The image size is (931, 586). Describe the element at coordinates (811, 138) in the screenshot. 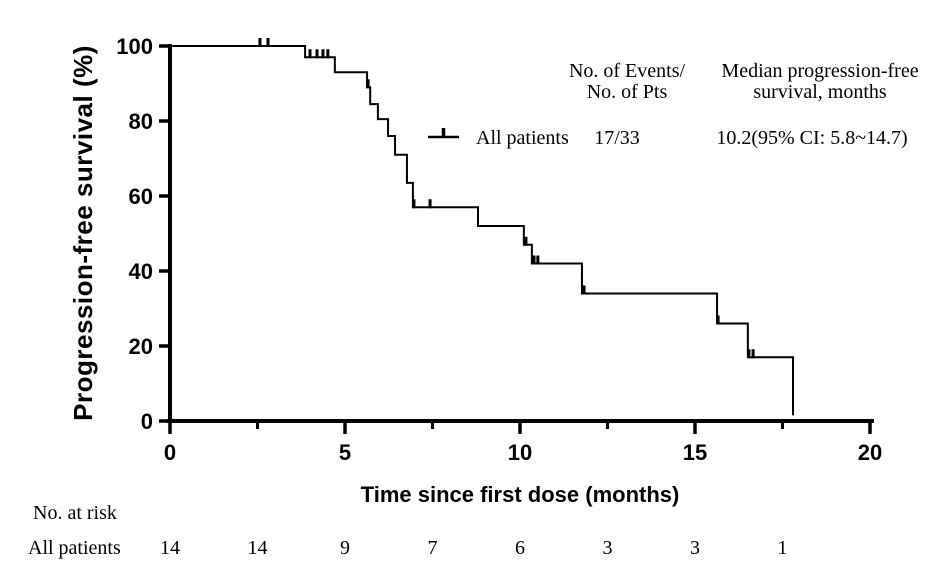

I see `legend-median-value: 10.2(95% CI: 5.8~14.7)` at that location.